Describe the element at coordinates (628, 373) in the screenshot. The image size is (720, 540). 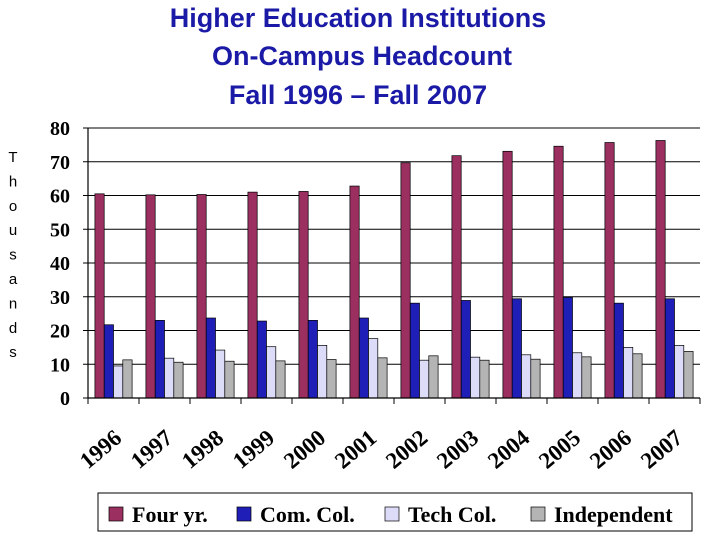
I see `bar-tech-col-2006` at that location.